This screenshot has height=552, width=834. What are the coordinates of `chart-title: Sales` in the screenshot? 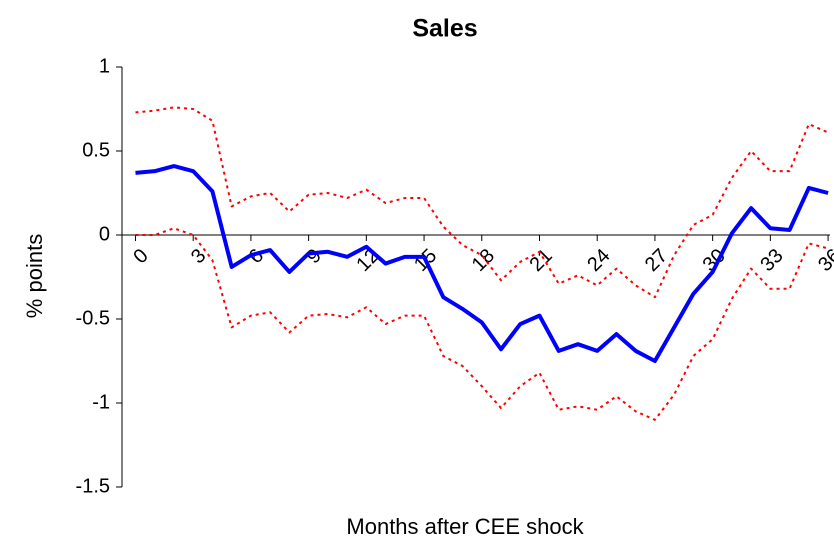 It's located at (444, 29).